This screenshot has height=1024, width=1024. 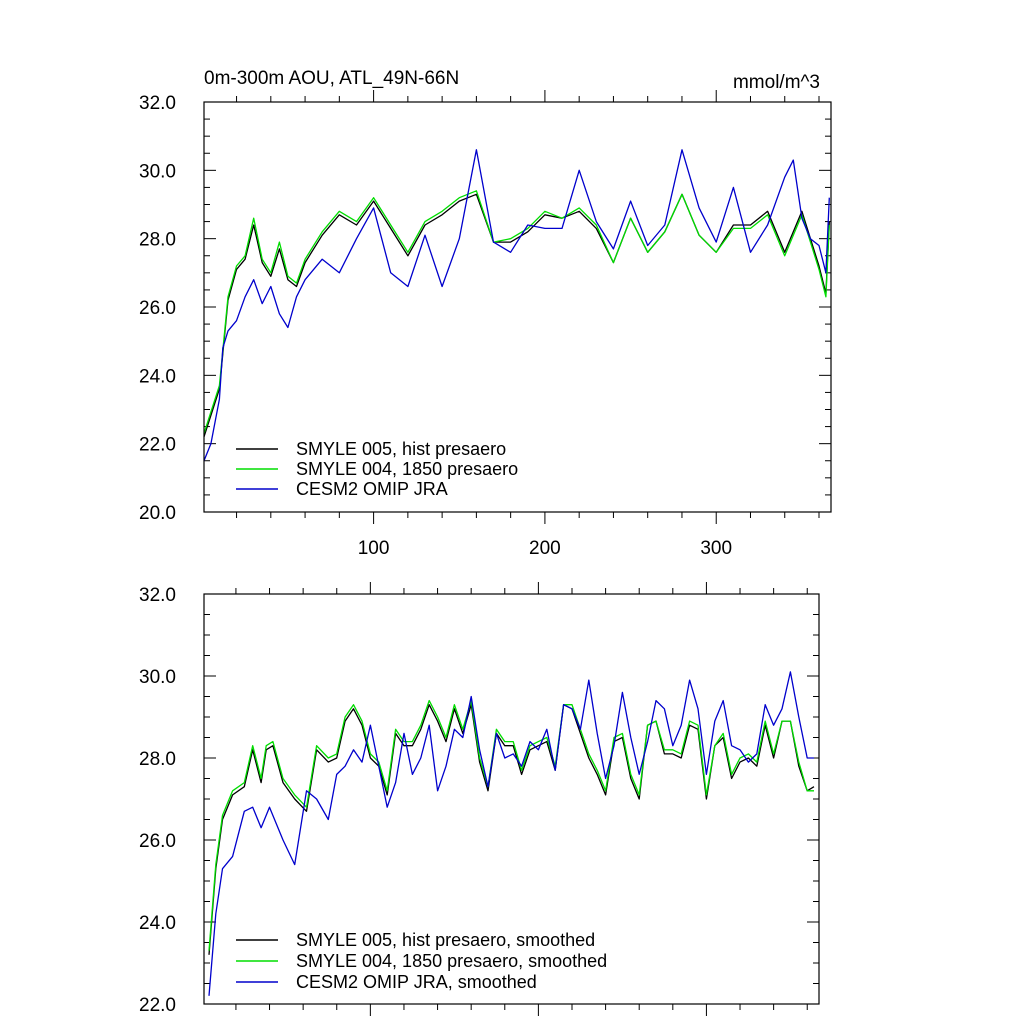 What do you see at coordinates (451, 961) in the screenshot?
I see `bottom-legend-label-1: SMYLE 004, 1850 presaero, smoothed` at bounding box center [451, 961].